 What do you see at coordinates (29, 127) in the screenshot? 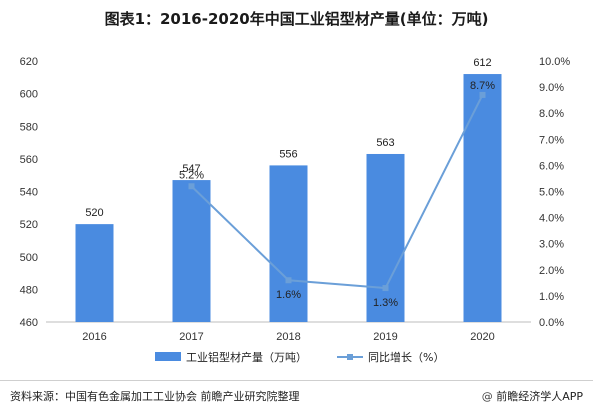
I see `y-tick-label: 580` at bounding box center [29, 127].